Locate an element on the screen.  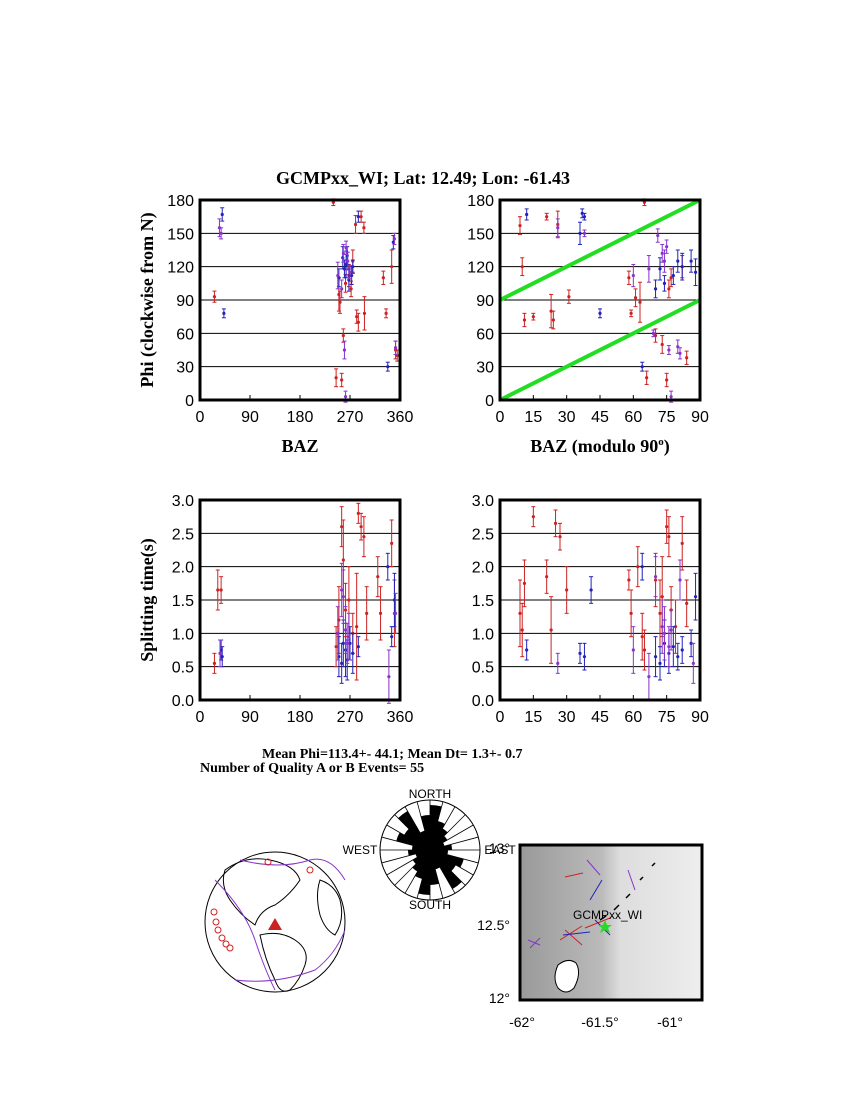
map-lon-label-61-5: -61.5° is located at coordinates (600, 1022).